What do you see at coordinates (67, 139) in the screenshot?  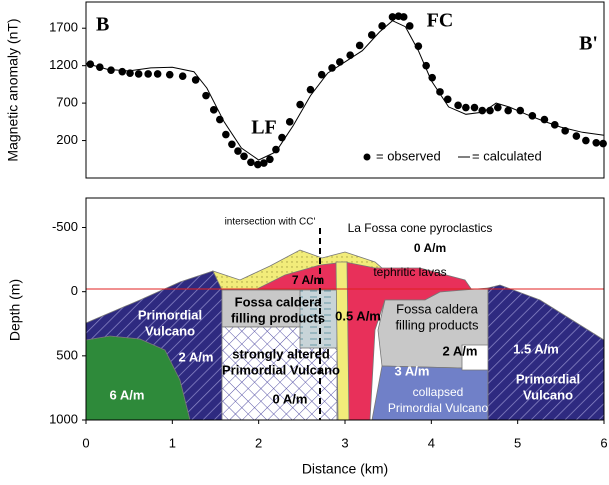 I see `y-tick-label: 200` at bounding box center [67, 139].